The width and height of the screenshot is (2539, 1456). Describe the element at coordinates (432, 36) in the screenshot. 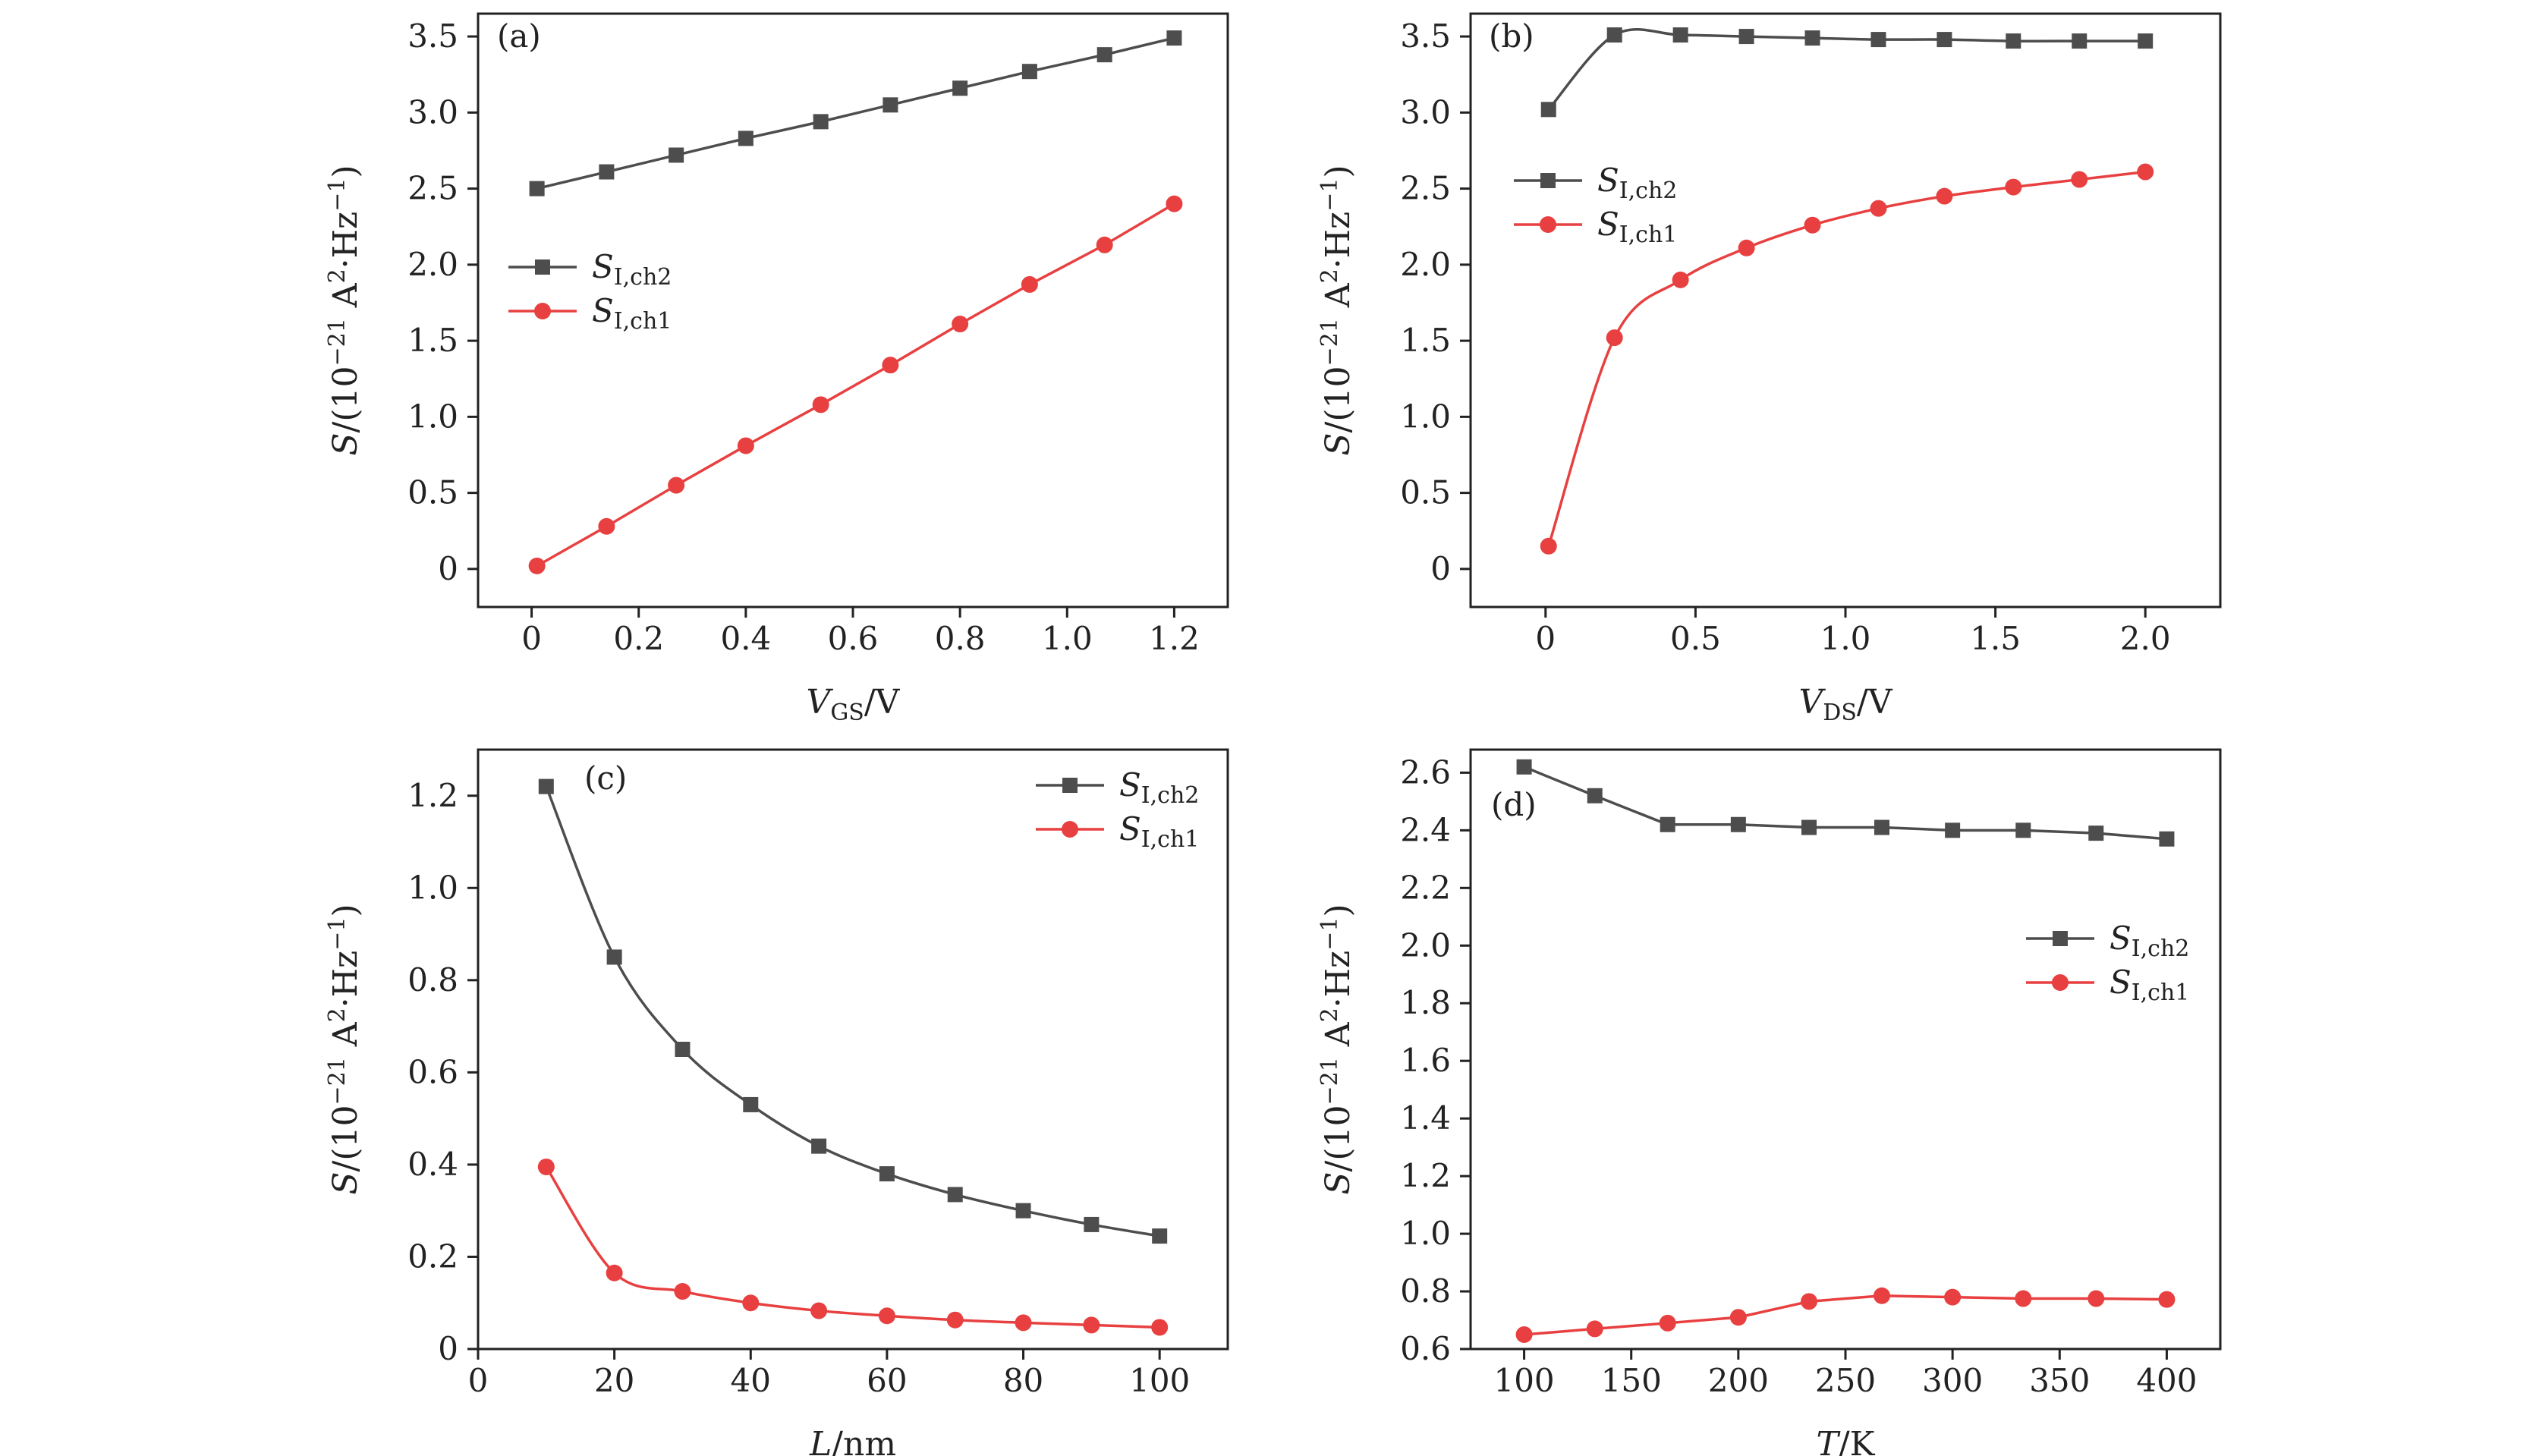

I see `y-tick-label: 3.5` at that location.